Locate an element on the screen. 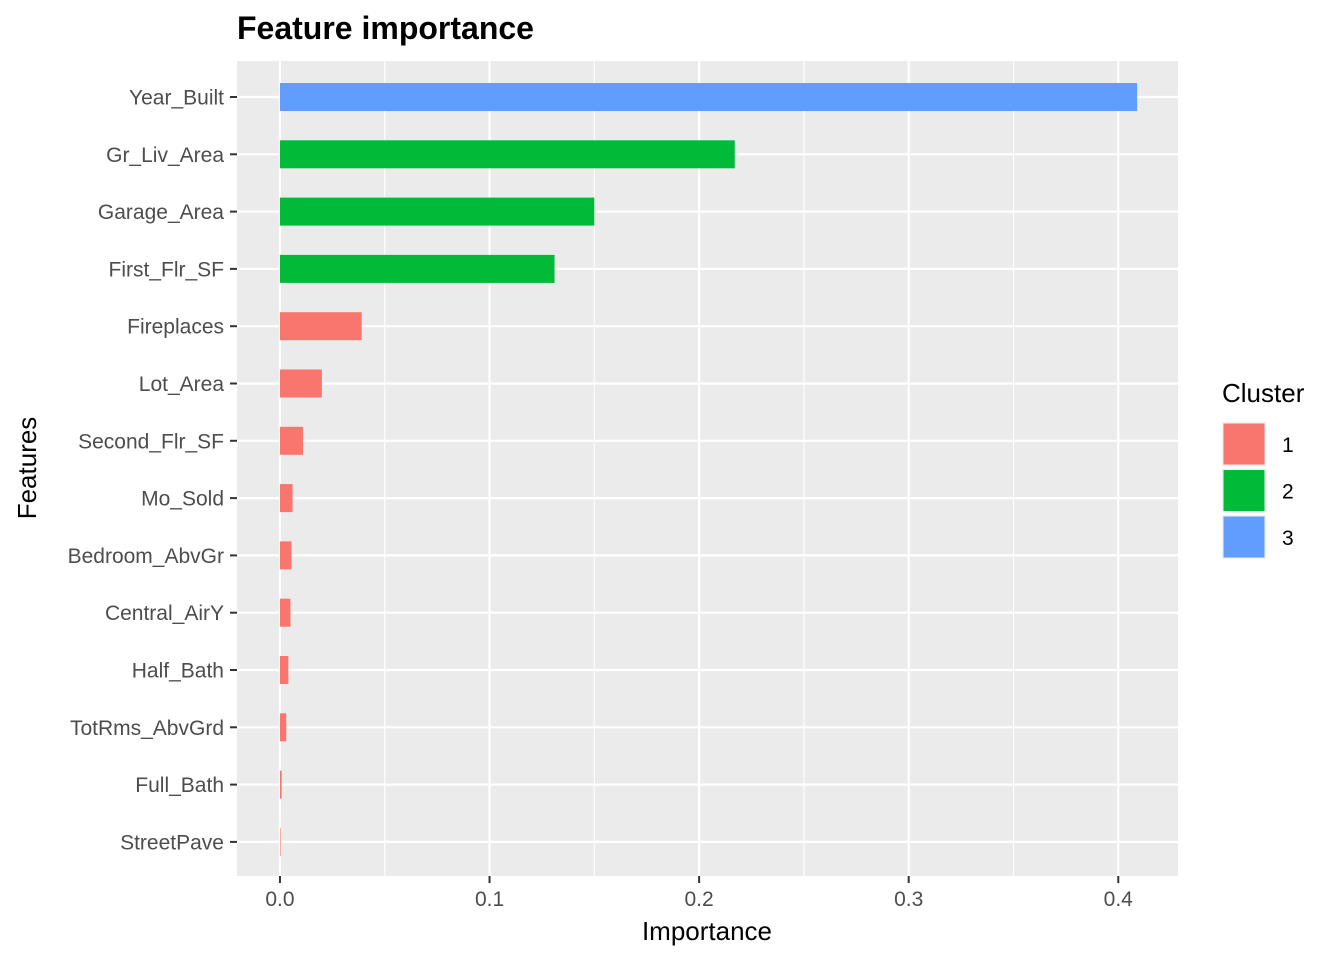 This screenshot has width=1344, height=960. y-tick-label: Full_Bath is located at coordinates (179, 785).